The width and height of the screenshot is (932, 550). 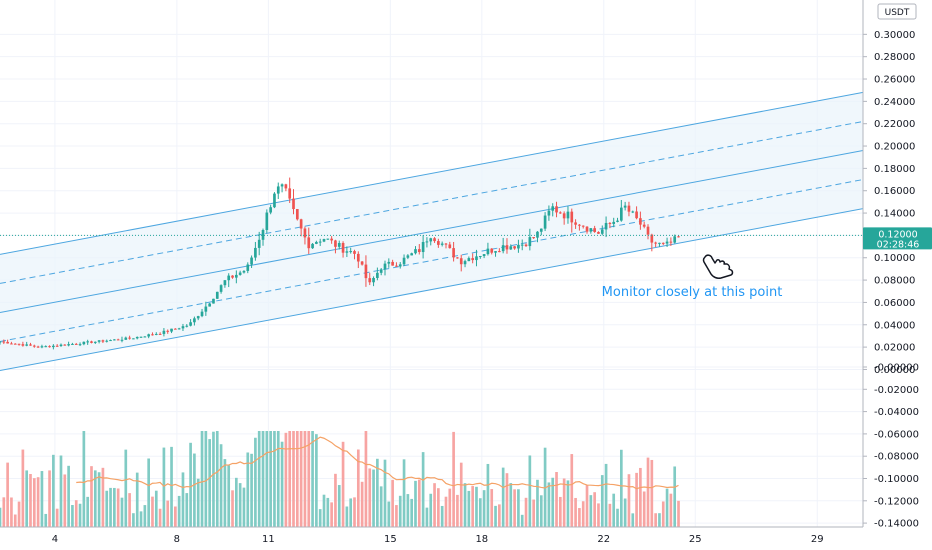 What do you see at coordinates (894, 258) in the screenshot?
I see `y-tick-label: 0.10000` at bounding box center [894, 258].